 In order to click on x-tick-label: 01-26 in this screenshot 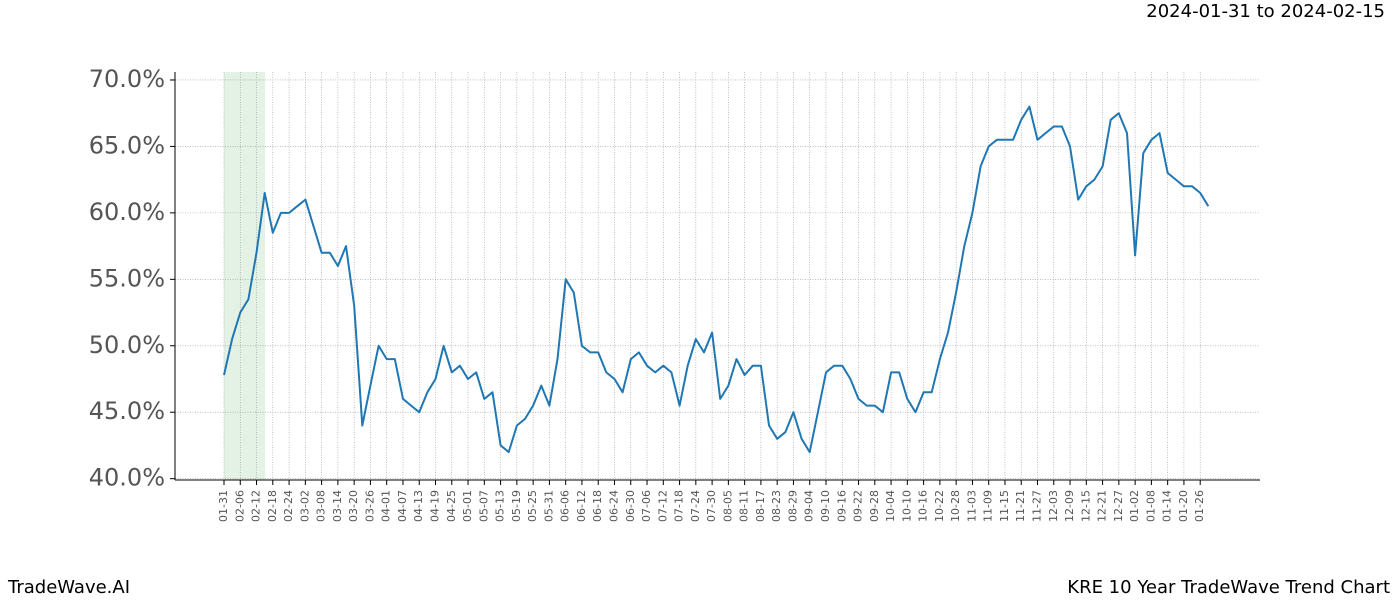, I will do `click(1199, 506)`.